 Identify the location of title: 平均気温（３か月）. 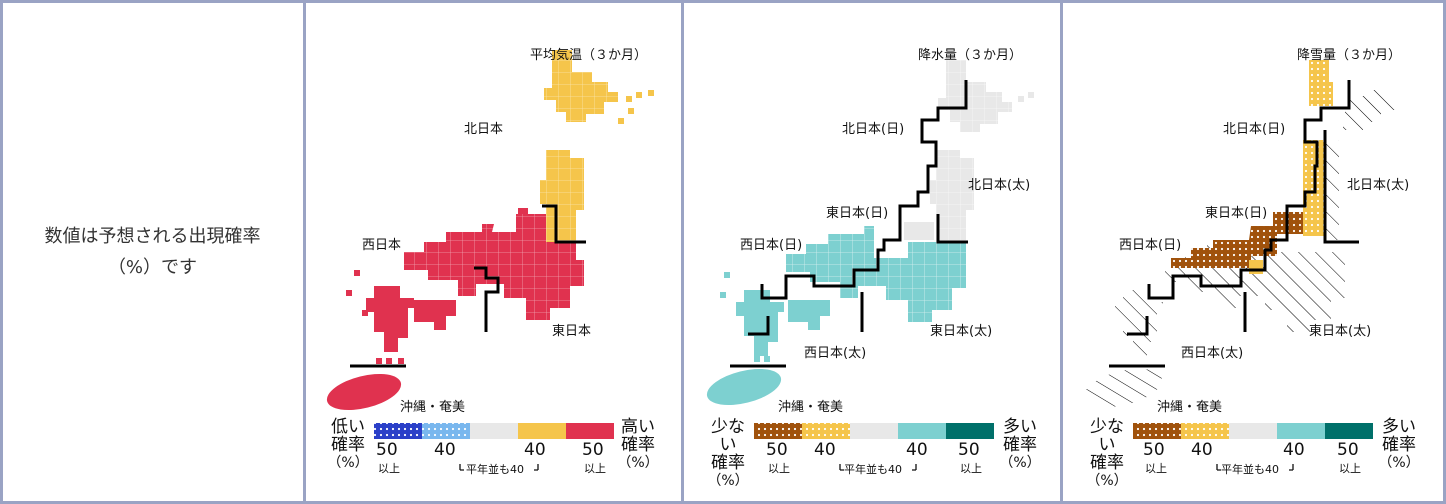
(589, 55).